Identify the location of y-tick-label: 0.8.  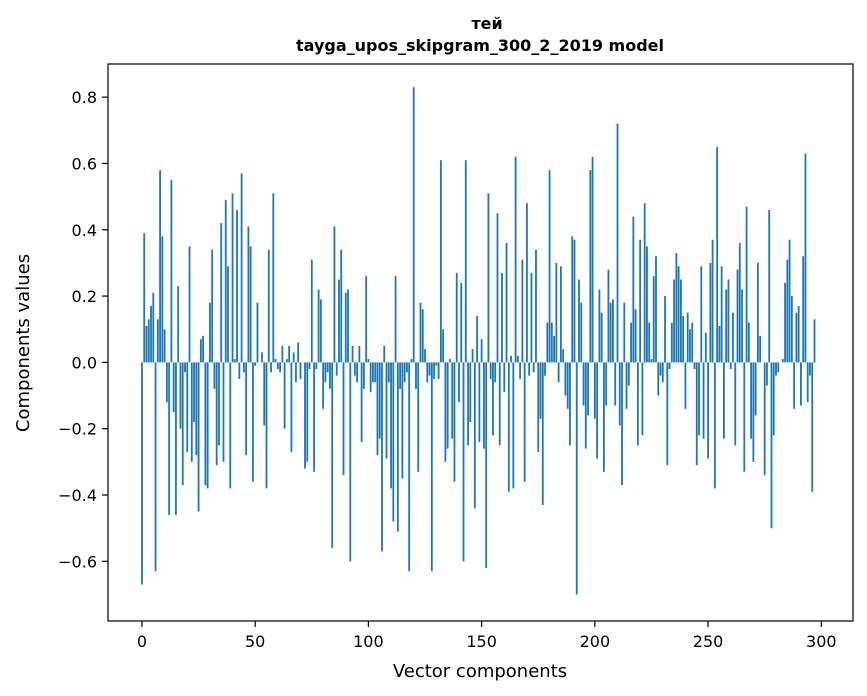
(84, 97).